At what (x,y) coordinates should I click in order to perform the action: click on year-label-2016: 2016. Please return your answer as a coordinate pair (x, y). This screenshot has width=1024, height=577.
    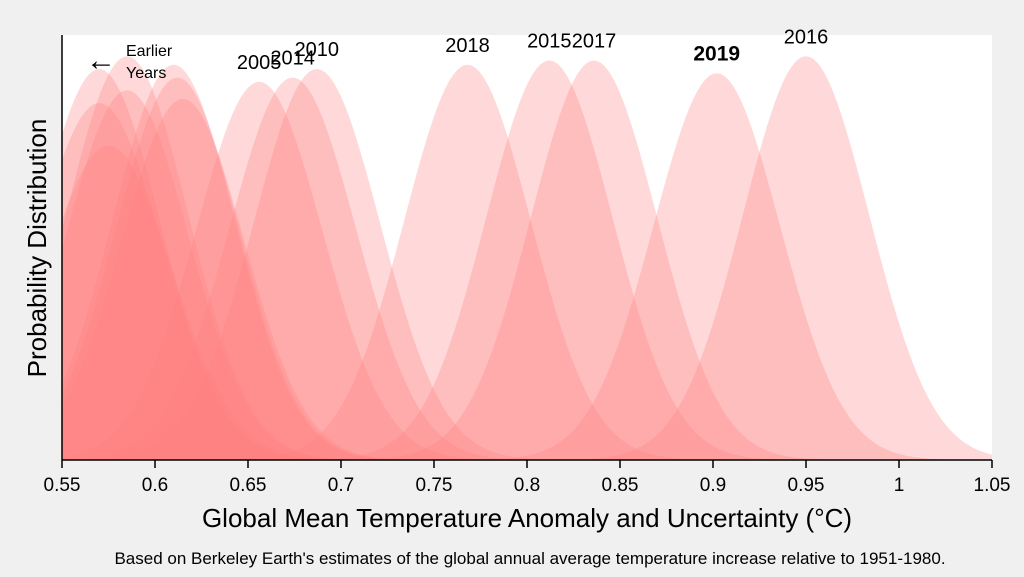
    Looking at the image, I should click on (806, 37).